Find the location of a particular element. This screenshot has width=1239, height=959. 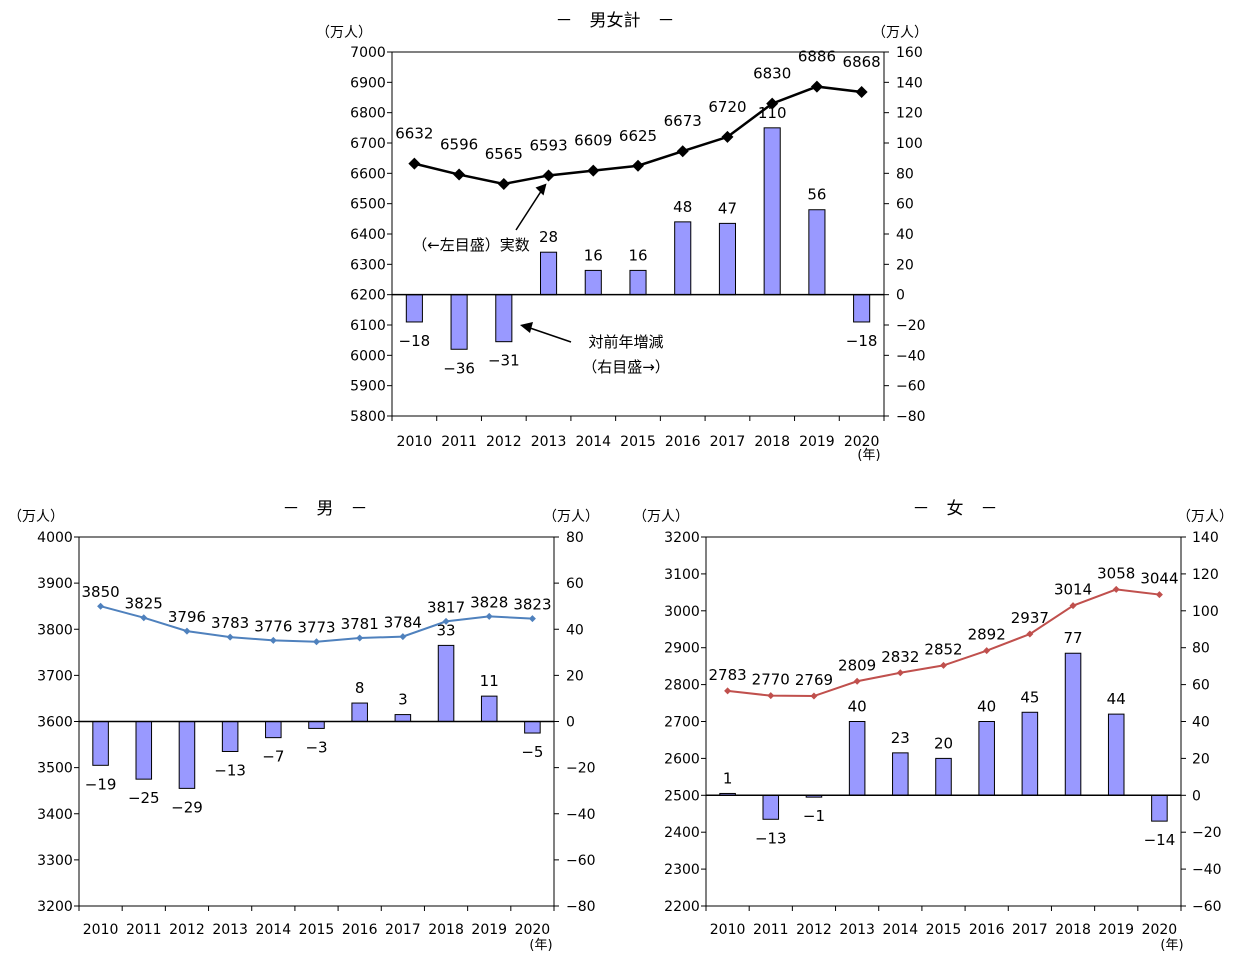

bar-label-2012: −31 is located at coordinates (504, 361).